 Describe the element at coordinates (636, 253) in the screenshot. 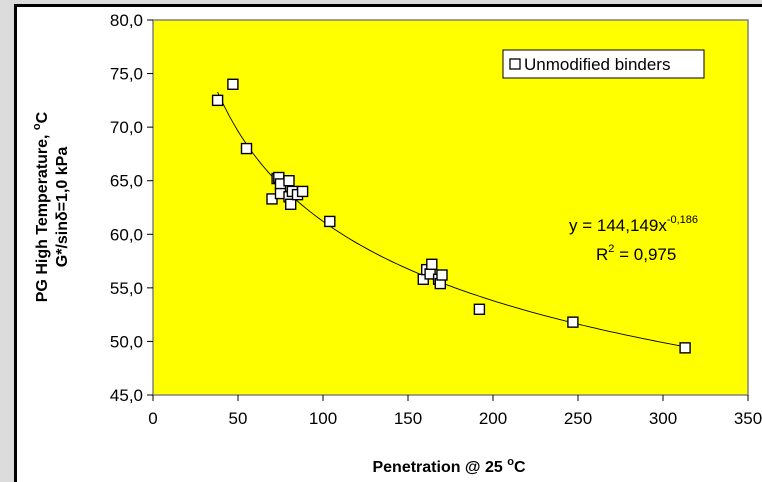

I see `r-squared: R2 = 0,975` at that location.